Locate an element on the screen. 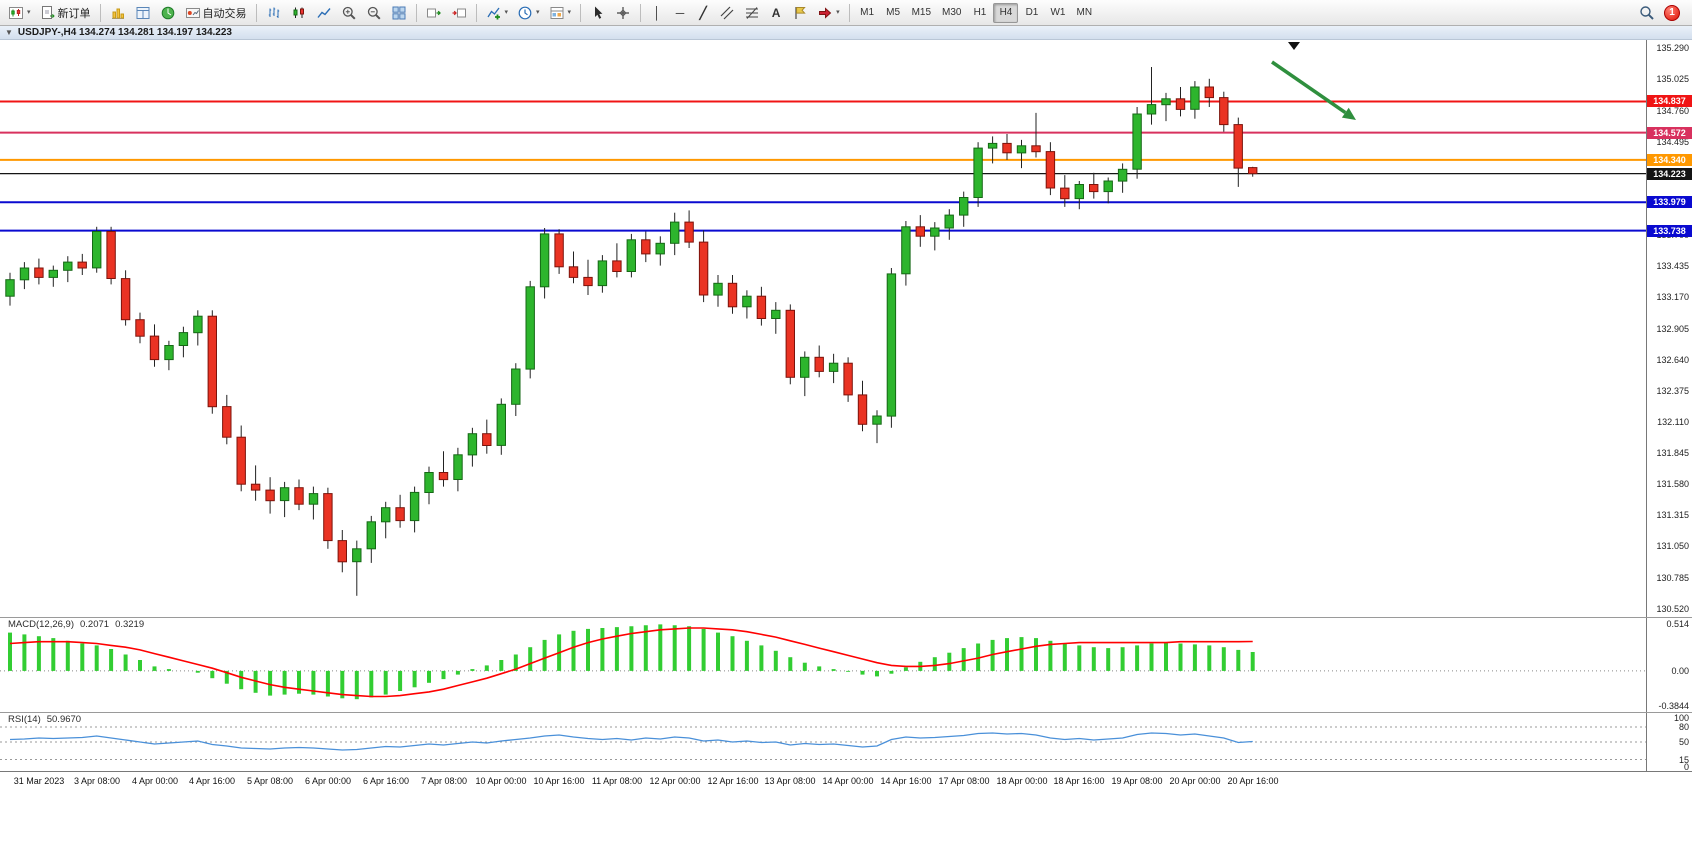 This screenshot has width=1692, height=853. macd-canvas: MACD(12,26,9) 0.2071 0.3219 is located at coordinates (823, 665).